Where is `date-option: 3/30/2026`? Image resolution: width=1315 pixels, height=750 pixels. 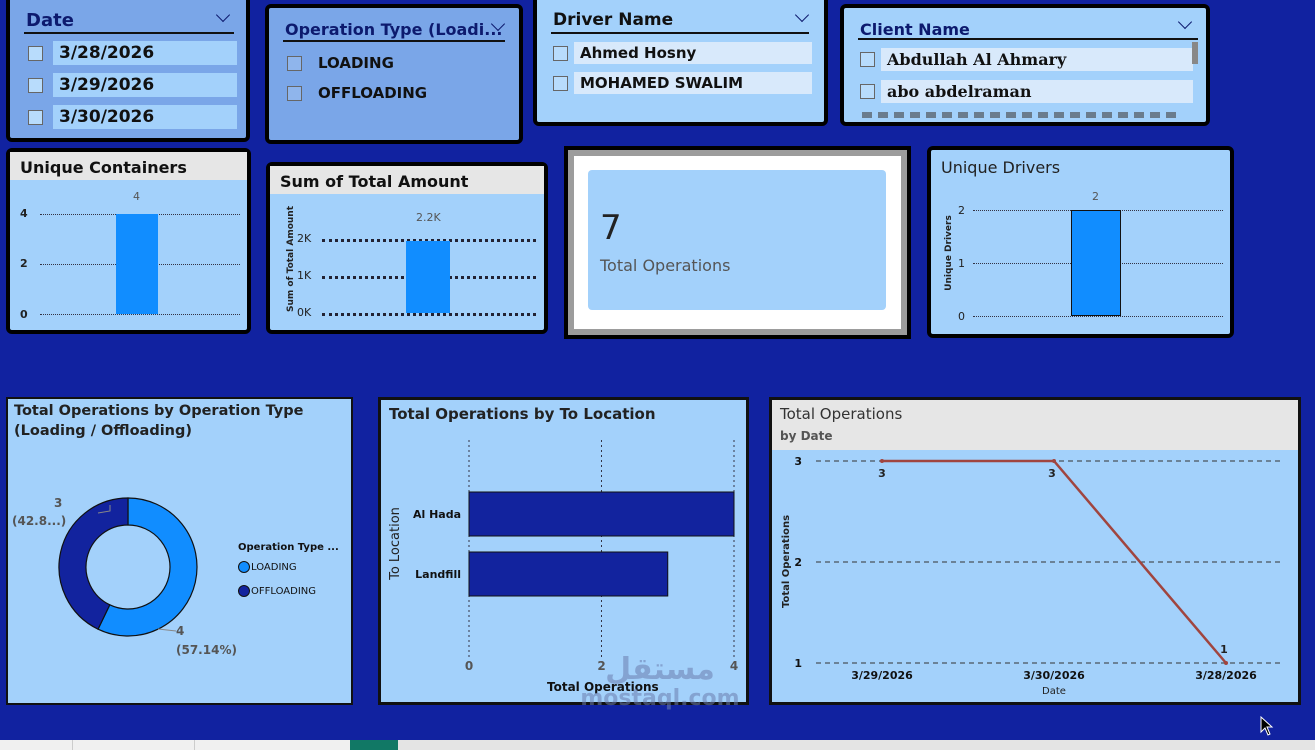
date-option: 3/30/2026 is located at coordinates (132, 117).